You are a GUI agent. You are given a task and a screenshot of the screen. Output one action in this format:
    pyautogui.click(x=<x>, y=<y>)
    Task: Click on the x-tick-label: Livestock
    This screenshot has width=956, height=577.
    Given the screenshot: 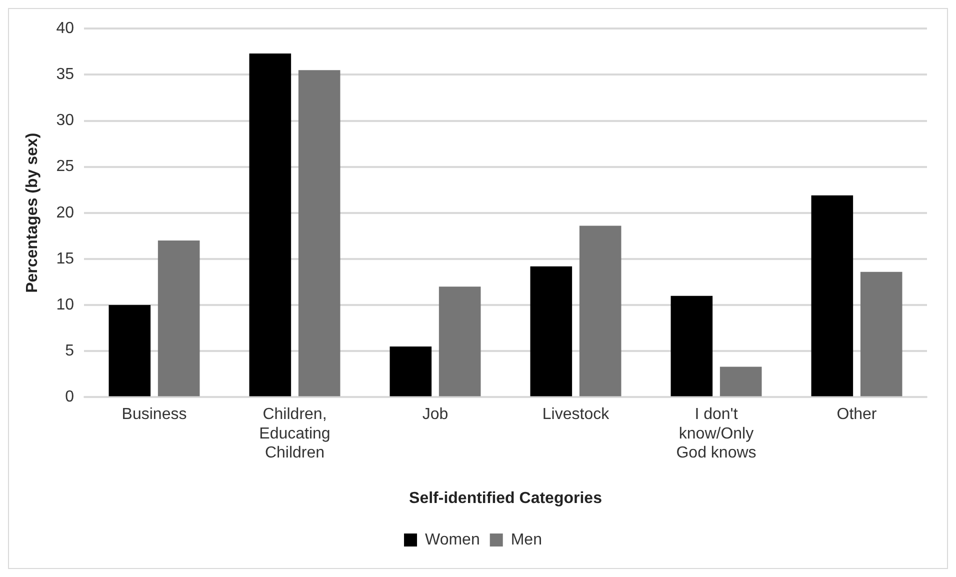 What is the action you would take?
    pyautogui.click(x=576, y=415)
    